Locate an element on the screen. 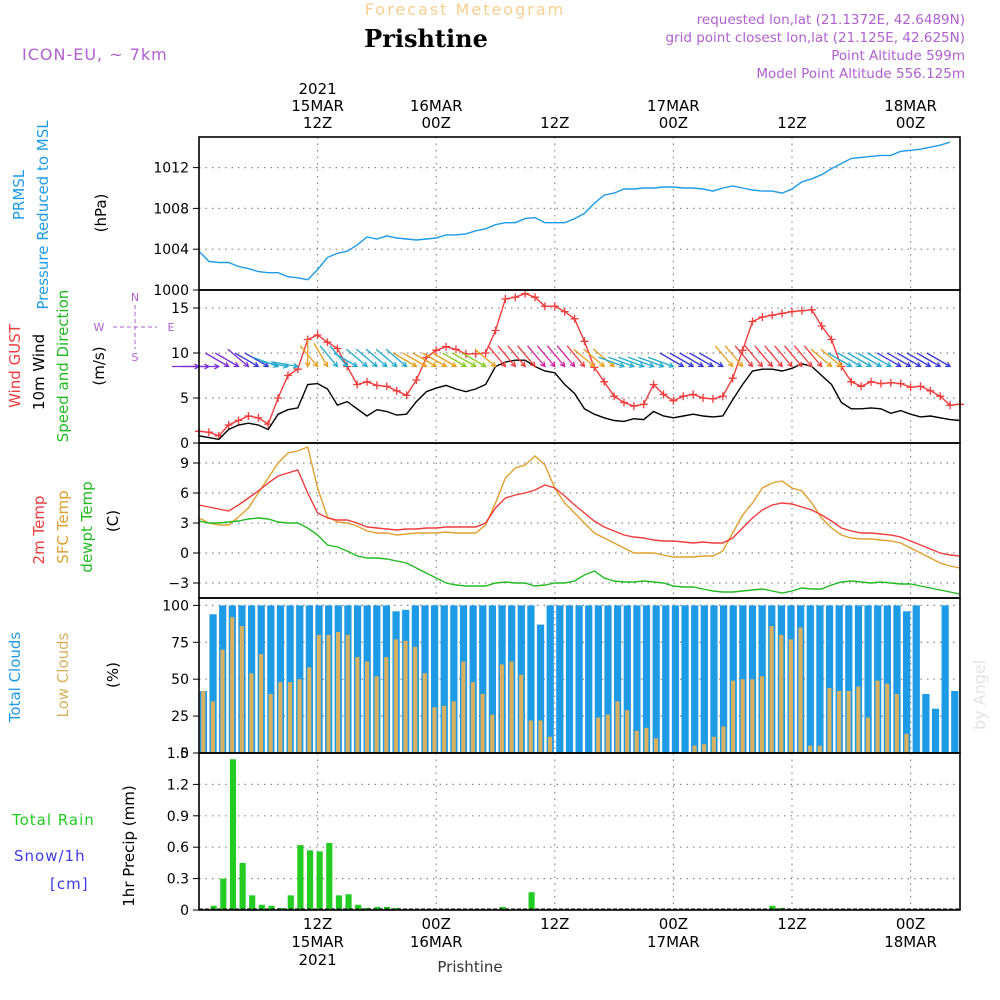 Image resolution: width=1000 pixels, height=1000 pixels. bottom-tick-label: 16MAR is located at coordinates (436, 942).